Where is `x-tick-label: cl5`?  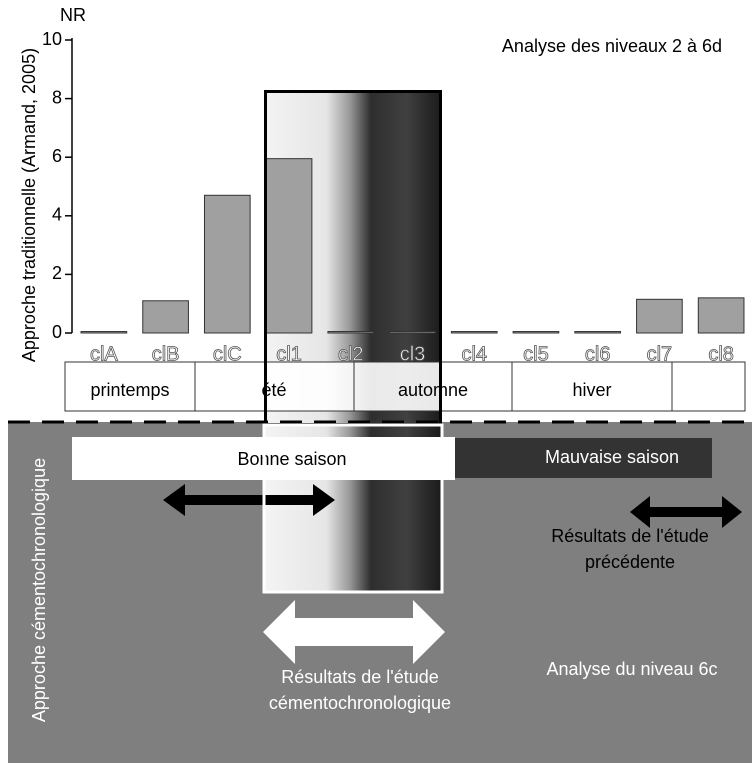
x-tick-label: cl5 is located at coordinates (536, 354).